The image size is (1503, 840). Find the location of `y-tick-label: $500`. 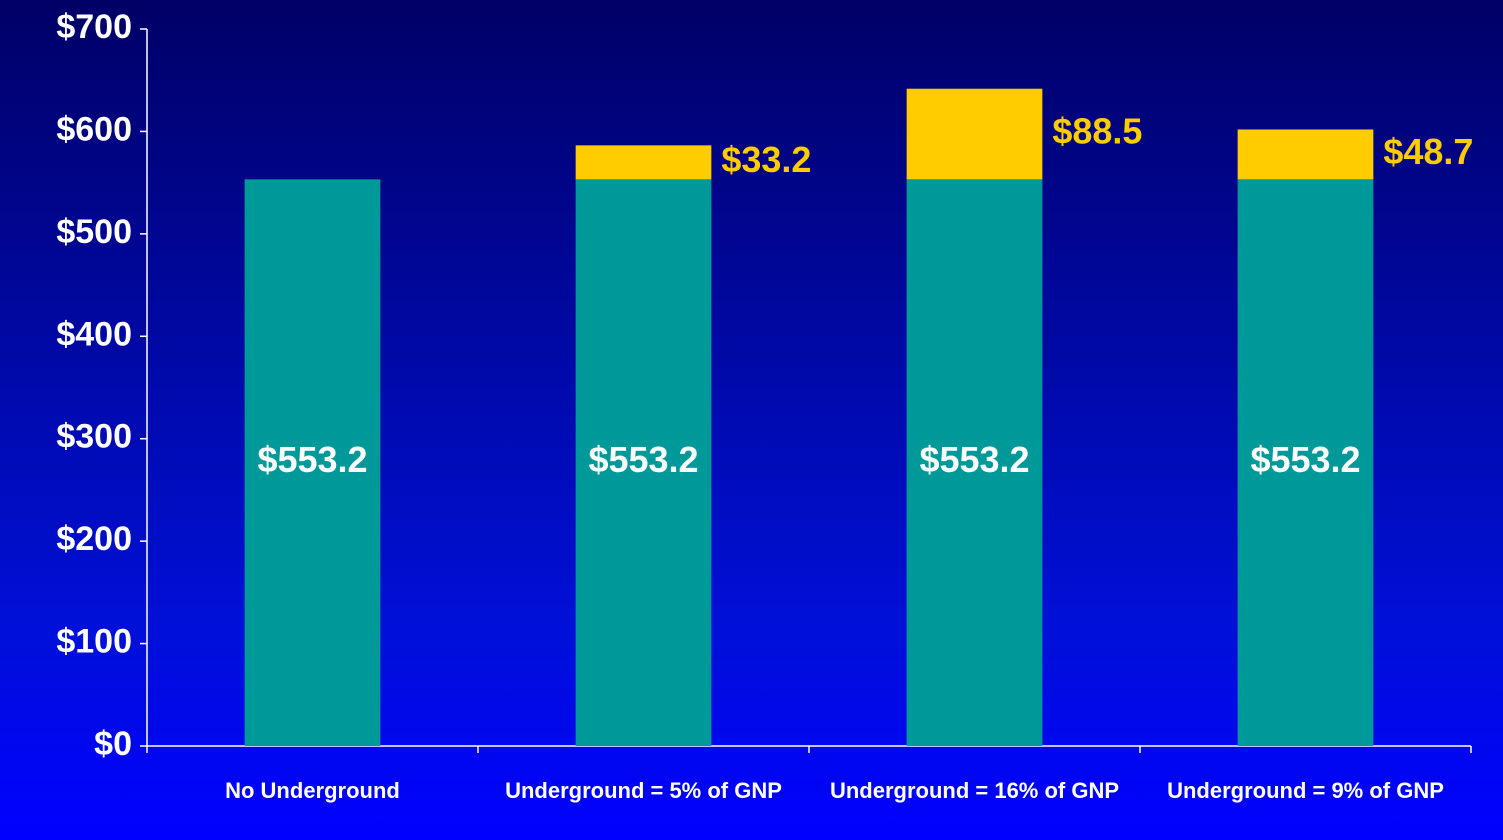

y-tick-label: $500 is located at coordinates (94, 232).